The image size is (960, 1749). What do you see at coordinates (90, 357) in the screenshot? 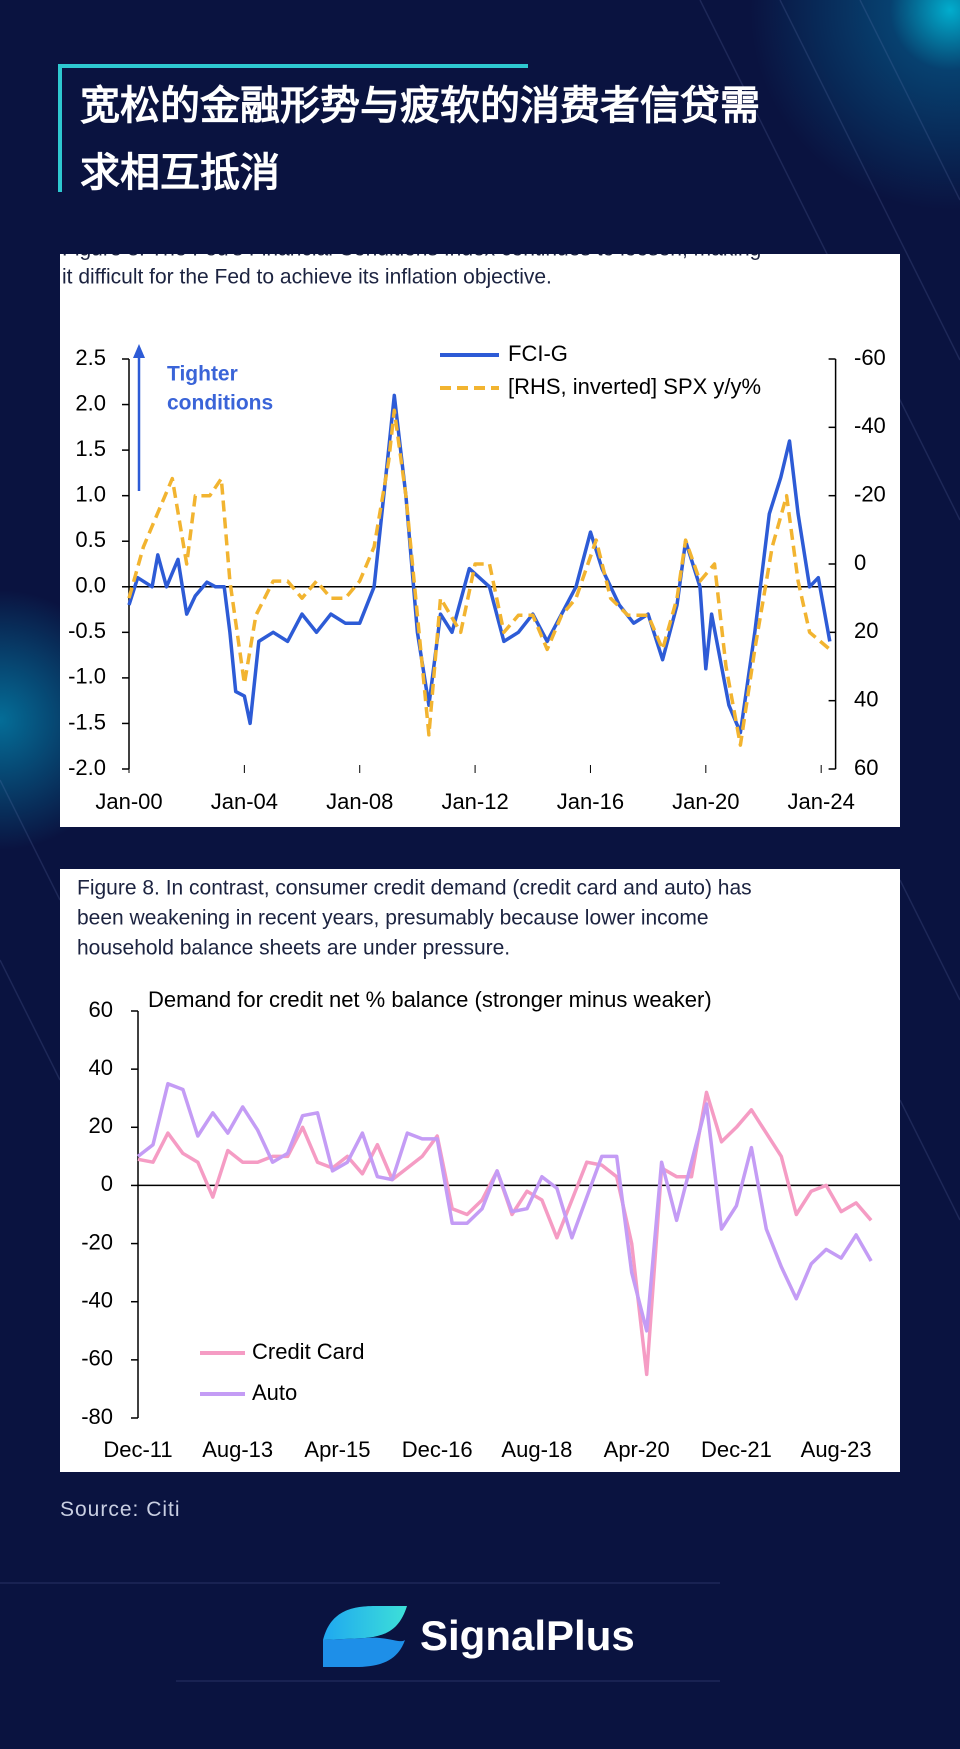
I see `y-tick-label: 2.5` at bounding box center [90, 357].